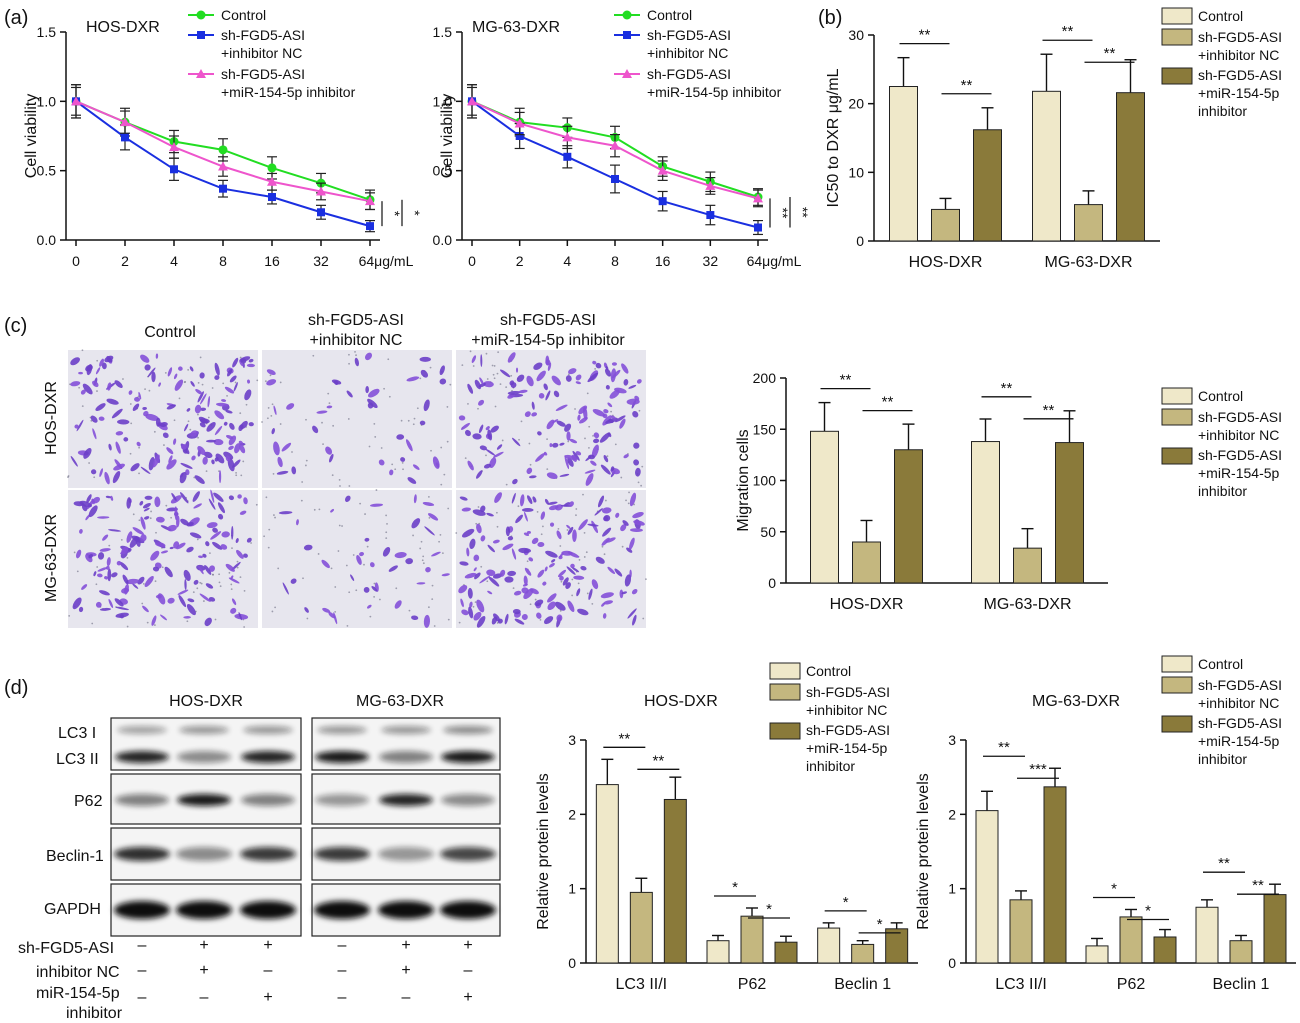  Describe the element at coordinates (288, 92) in the screenshot. I see `legend-label-inh-2: +miR-154-5p inhibitor` at that location.